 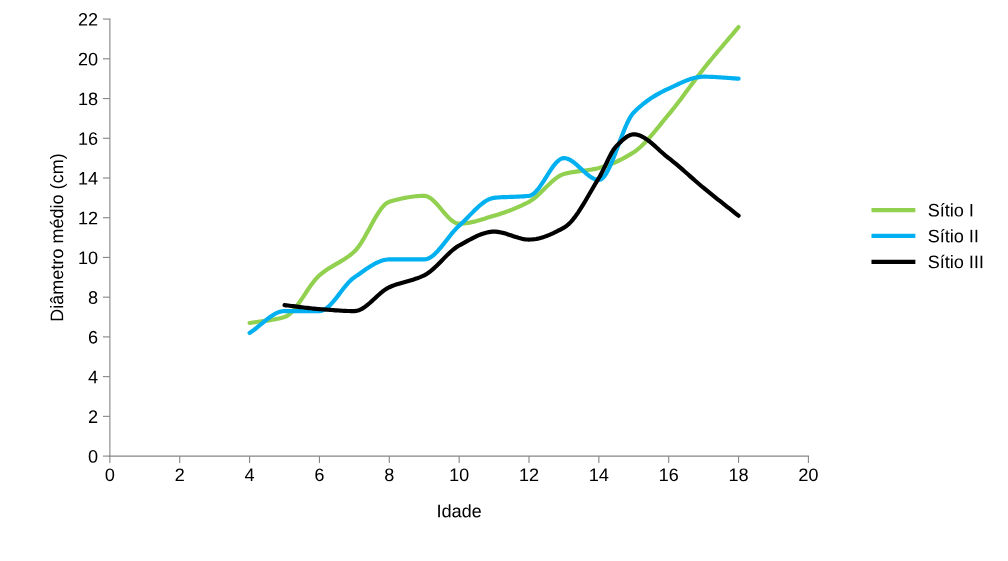 What do you see at coordinates (179, 474) in the screenshot?
I see `x-tick-label: 2` at bounding box center [179, 474].